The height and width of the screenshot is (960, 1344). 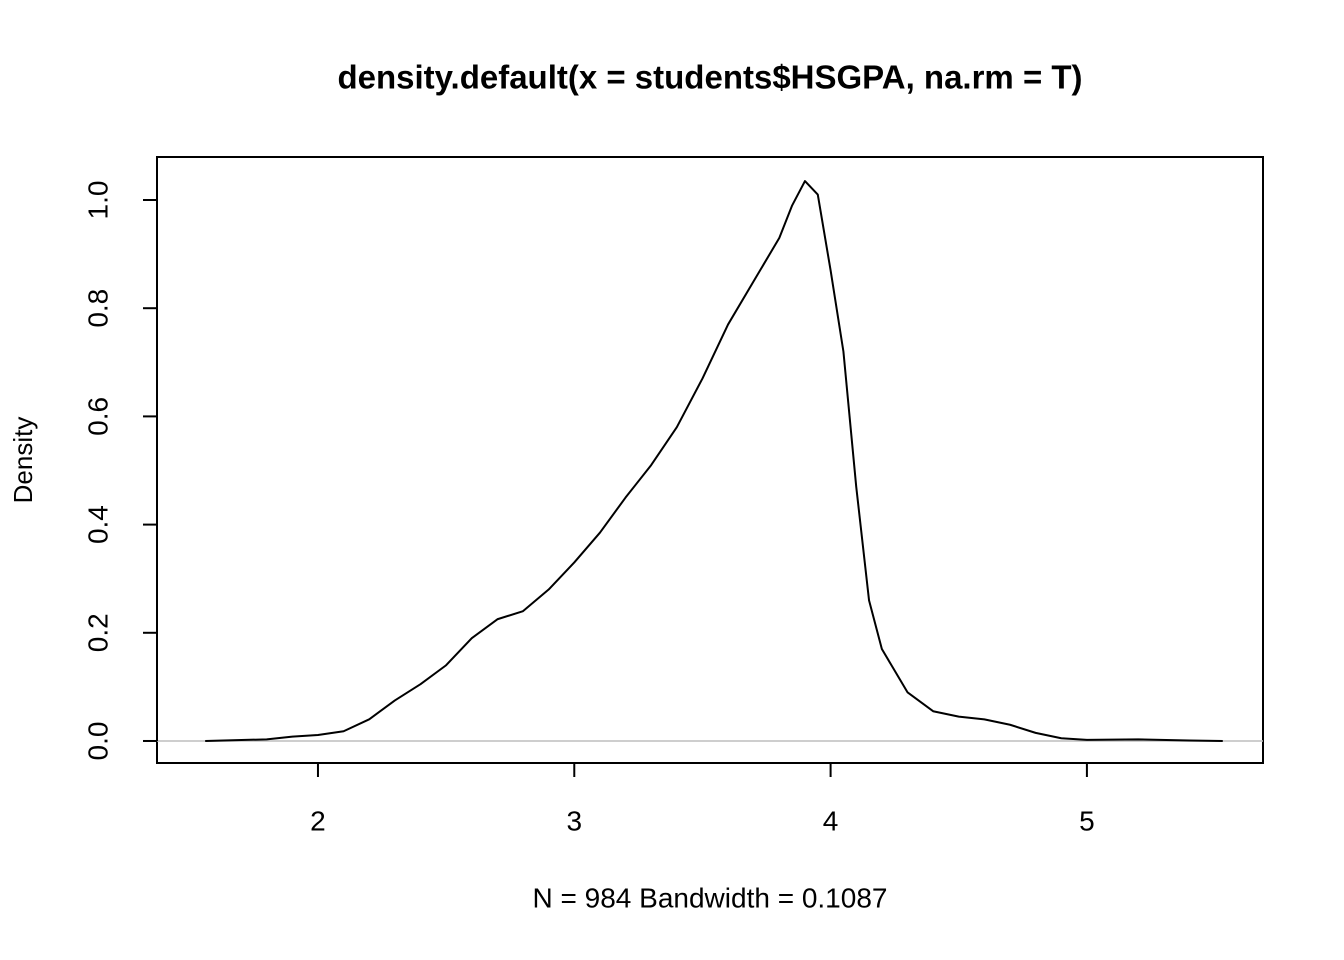 I want to click on x-tick-label: 2, so click(x=318, y=820).